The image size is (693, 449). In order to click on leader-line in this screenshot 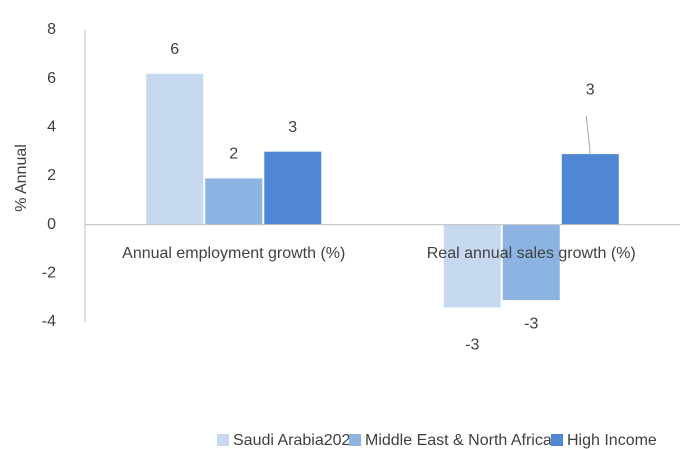, I will do `click(588, 135)`.